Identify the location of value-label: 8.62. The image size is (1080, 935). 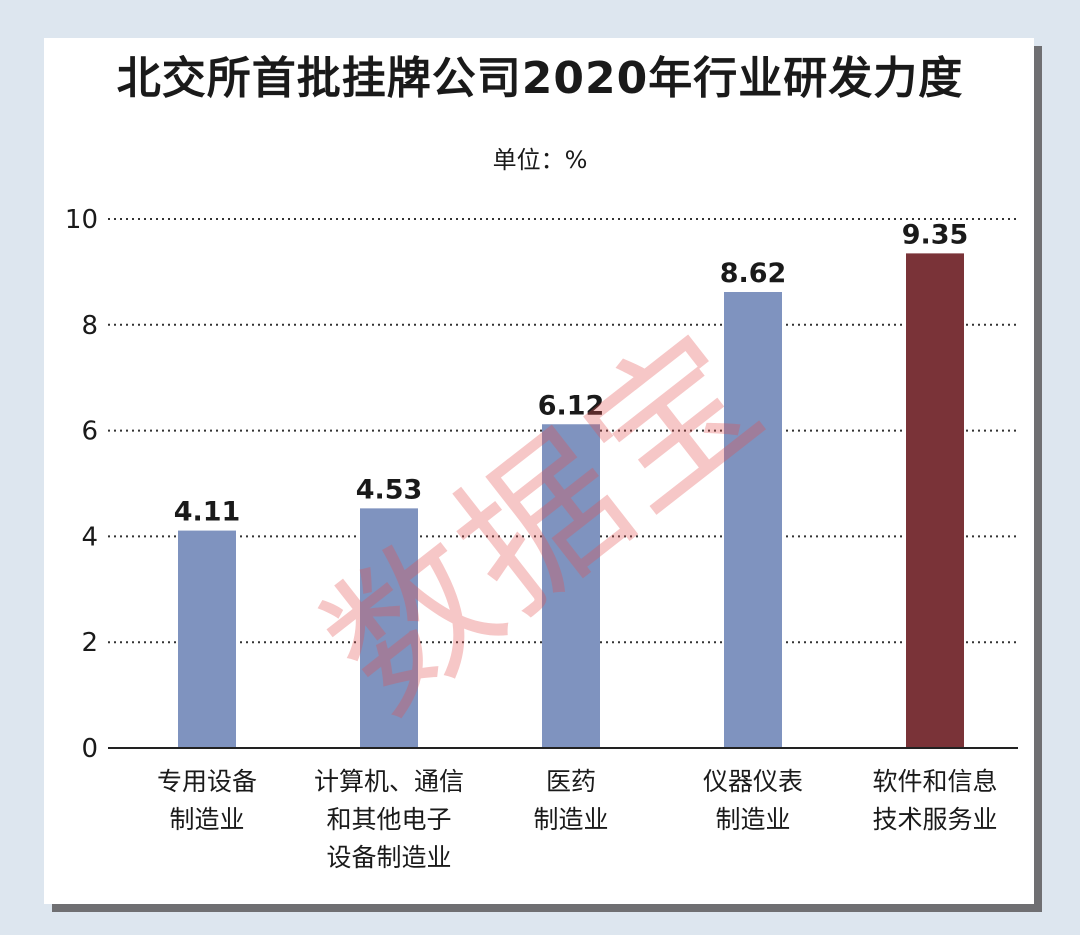
(753, 273).